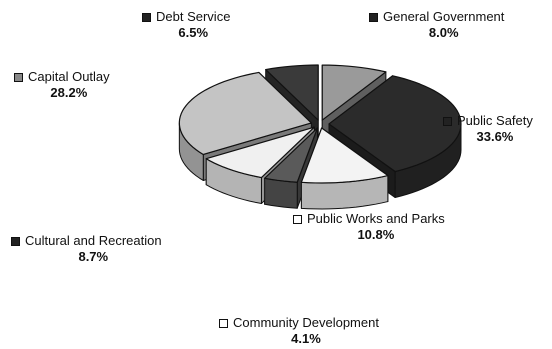  What do you see at coordinates (495, 136) in the screenshot?
I see `legend-value-public-safety: 33.6%` at bounding box center [495, 136].